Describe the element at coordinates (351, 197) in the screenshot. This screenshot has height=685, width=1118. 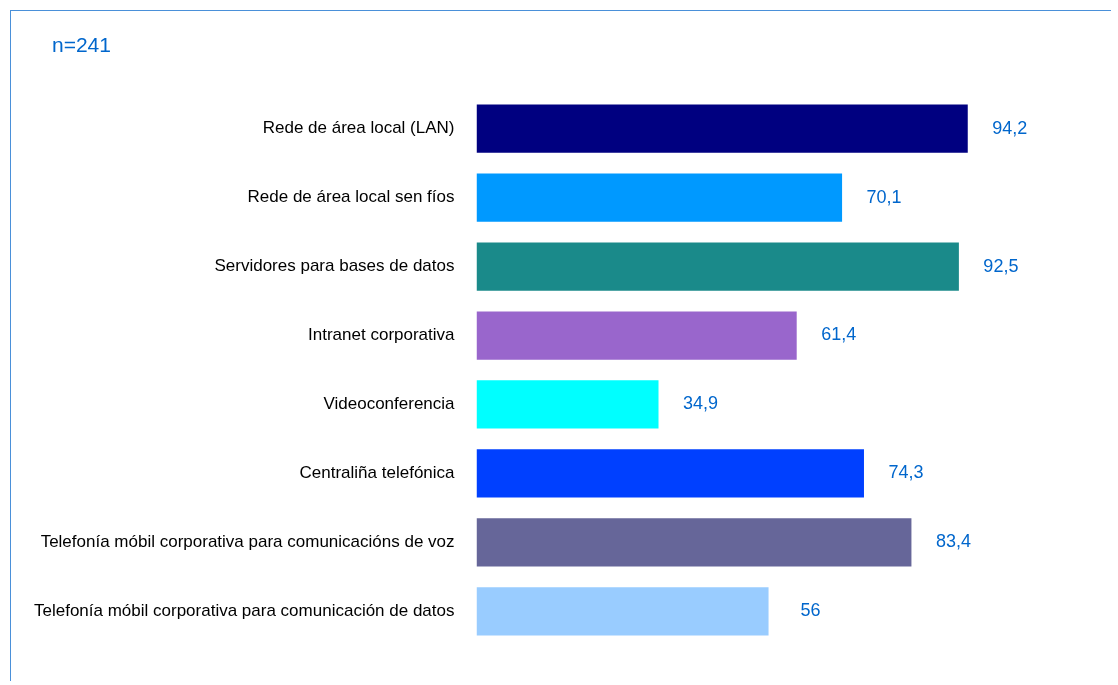
I see `y-tick-label: Rede de área local sen fíos` at that location.